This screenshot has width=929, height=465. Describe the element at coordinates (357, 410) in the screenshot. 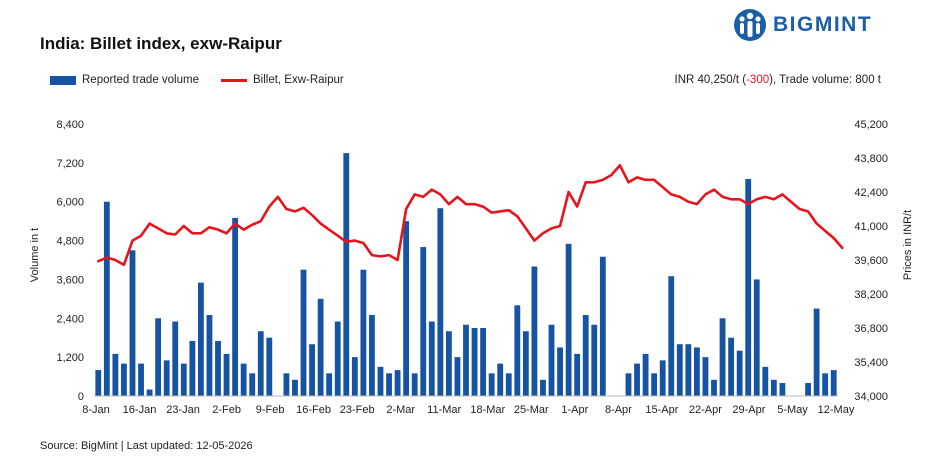

I see `x-tick-label: 23-Feb` at that location.